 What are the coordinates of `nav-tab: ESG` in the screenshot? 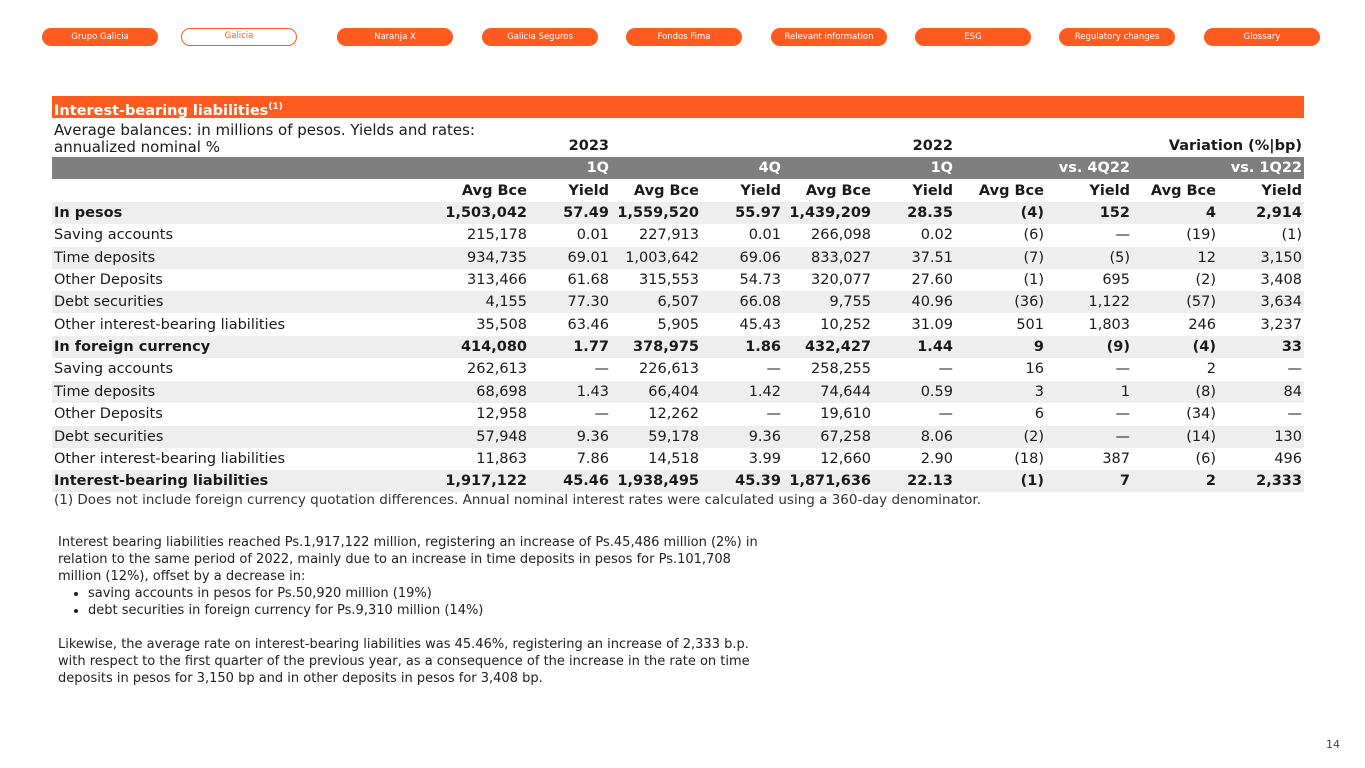 It's located at (973, 37).